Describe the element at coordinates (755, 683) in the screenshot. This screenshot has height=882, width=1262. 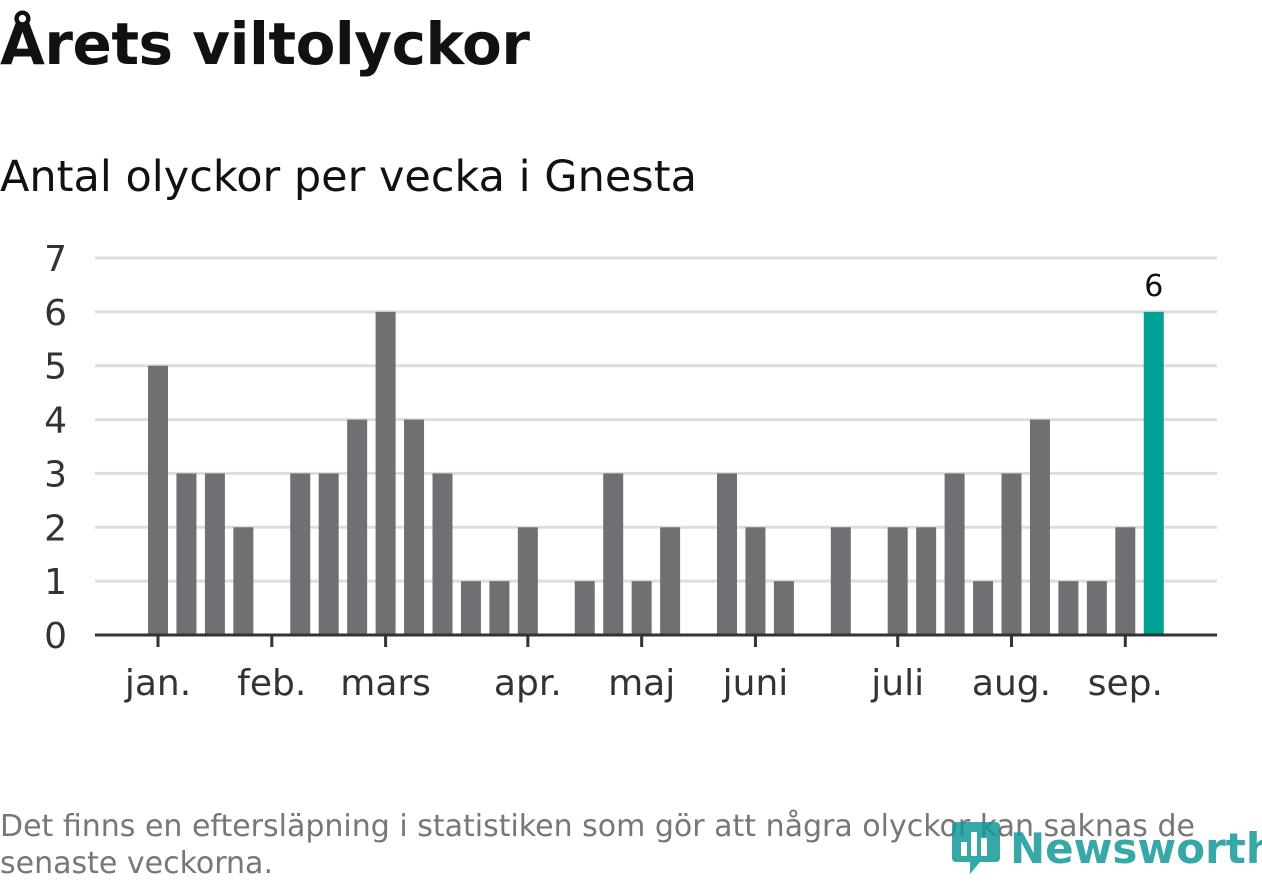
I see `x-tick-label: juni` at that location.